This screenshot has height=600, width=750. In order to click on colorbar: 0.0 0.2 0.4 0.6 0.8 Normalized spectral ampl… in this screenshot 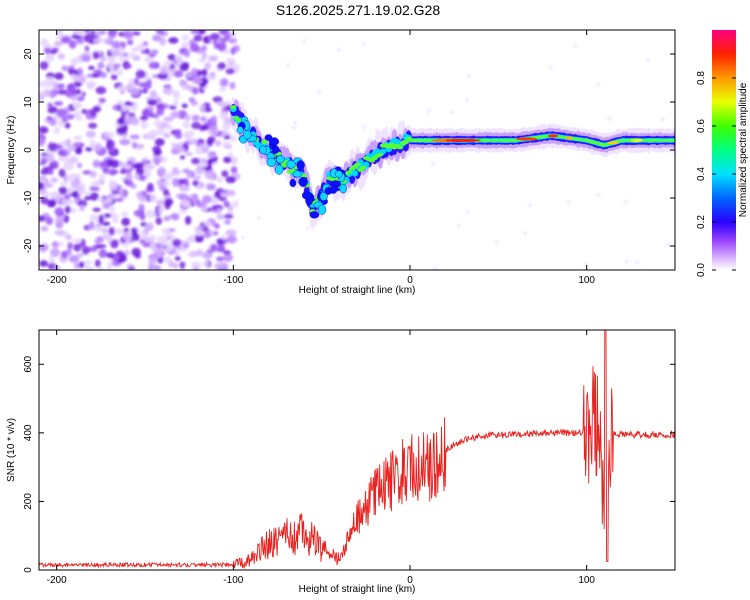, I will do `click(722, 153)`.